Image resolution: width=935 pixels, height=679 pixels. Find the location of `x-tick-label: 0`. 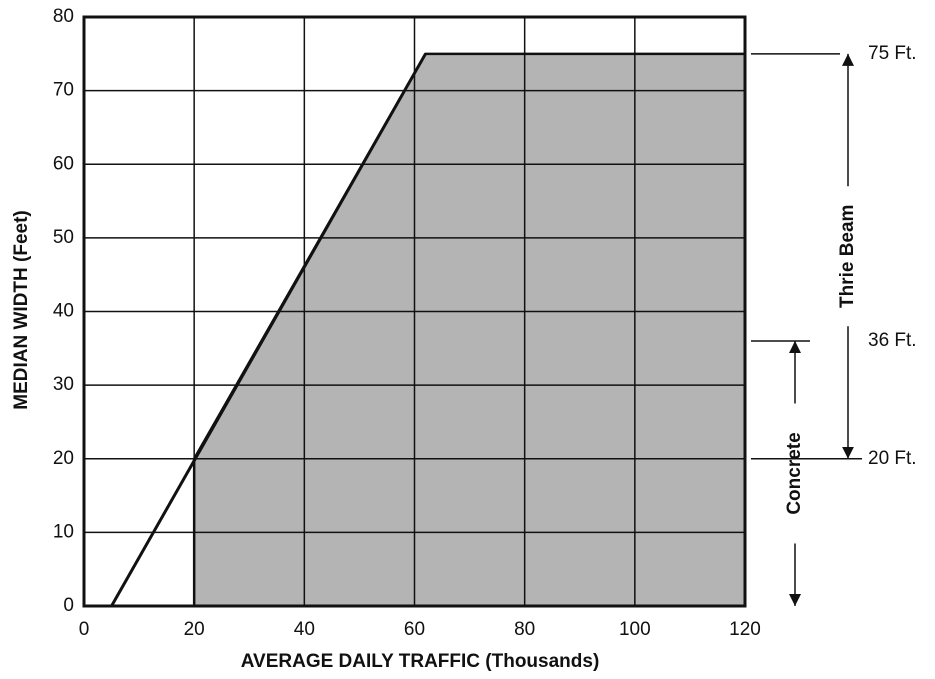

x-tick-label: 0 is located at coordinates (84, 629).